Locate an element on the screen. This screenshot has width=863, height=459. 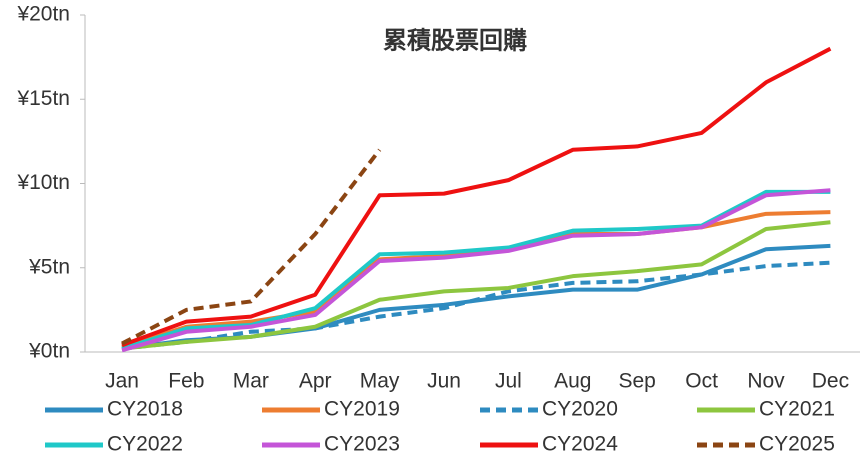
x-tick-label: Jul is located at coordinates (508, 381).